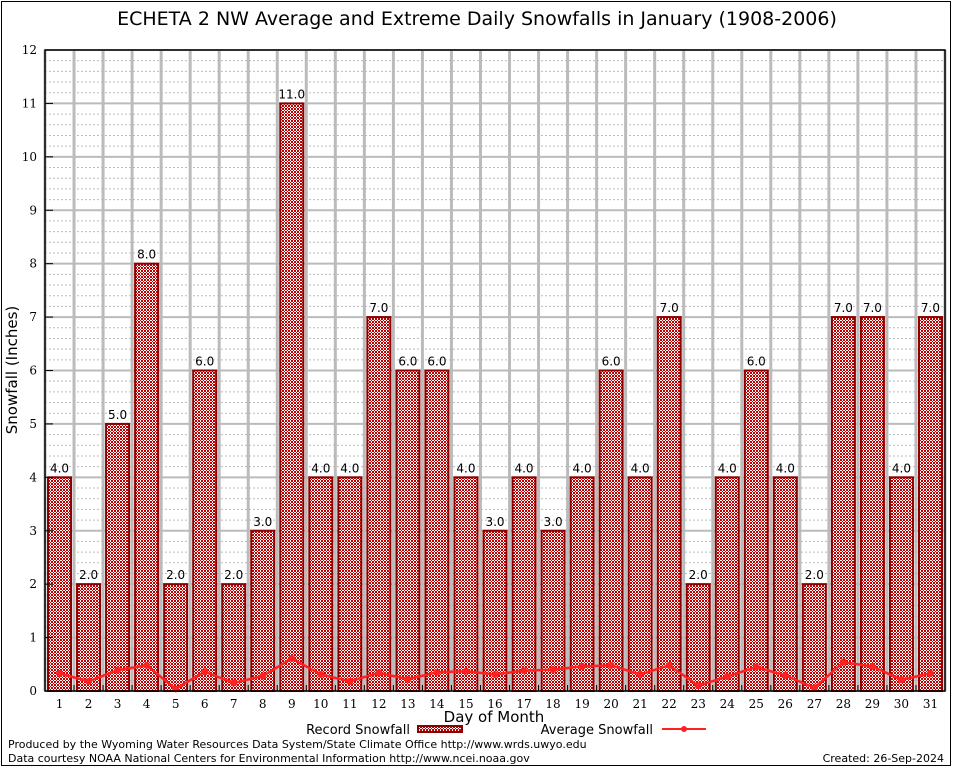 This screenshot has height=768, width=954. What do you see at coordinates (118, 704) in the screenshot?
I see `x-tick-label: 3` at bounding box center [118, 704].